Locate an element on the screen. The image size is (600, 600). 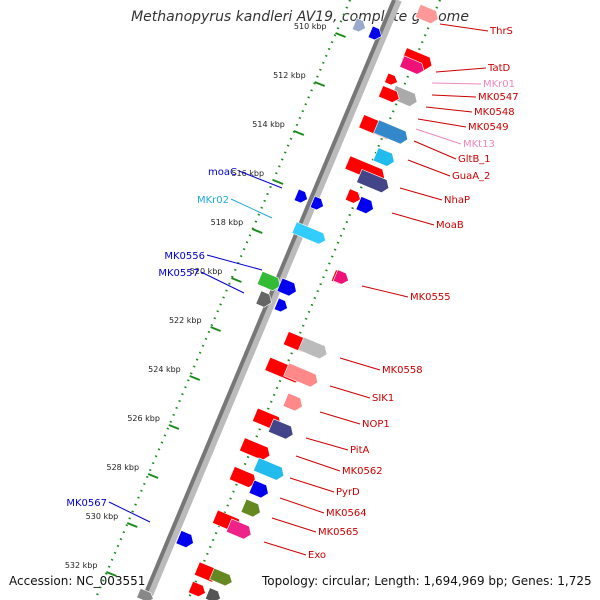
gene-label-mk0555: MK0555 is located at coordinates (430, 297).